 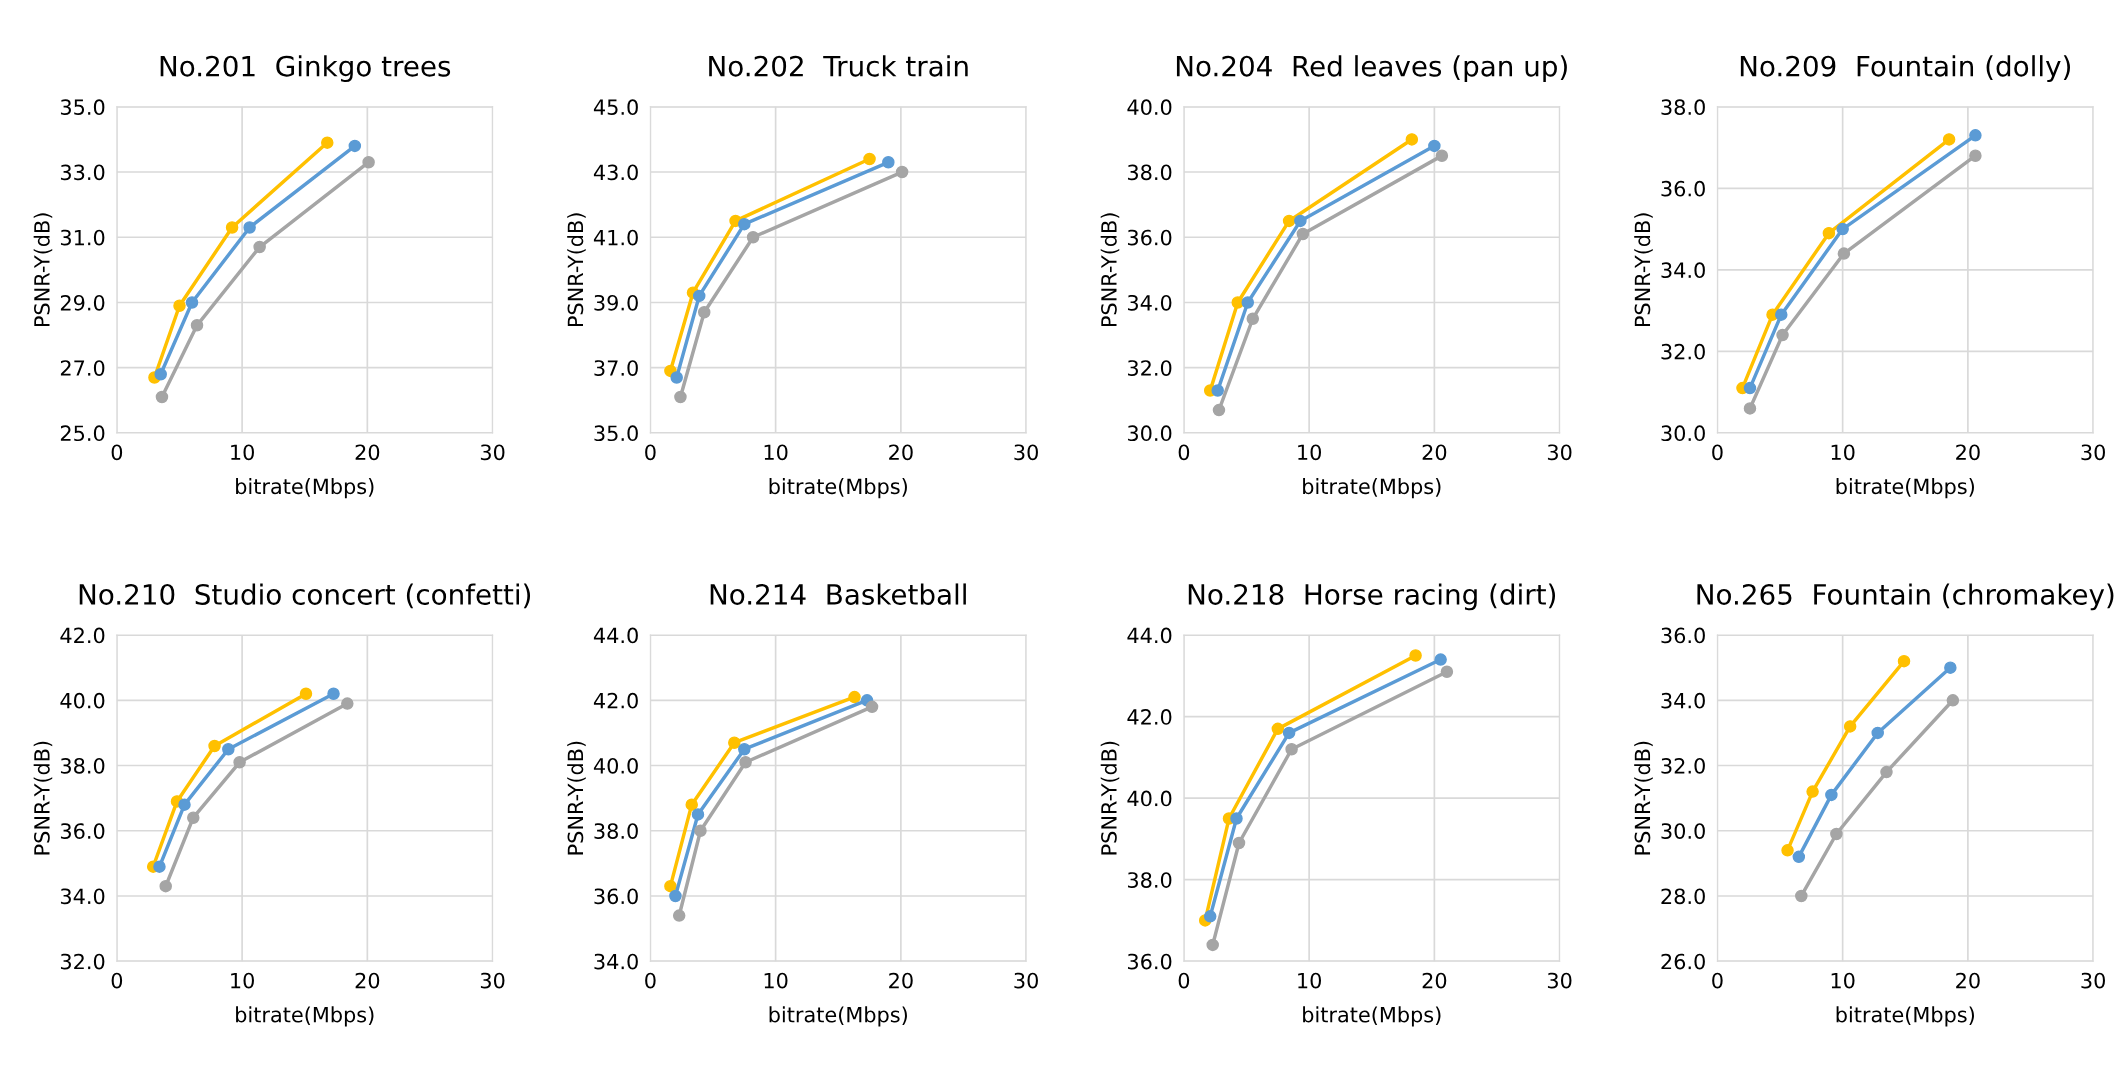 I want to click on y-tick-label: 39.0, so click(x=616, y=302).